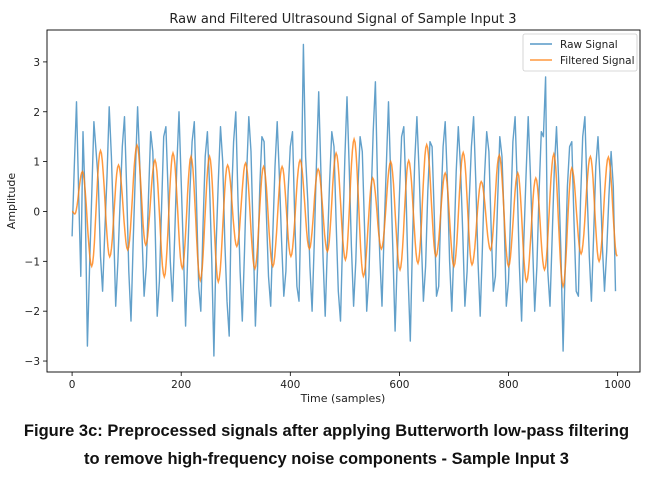 The height and width of the screenshot is (479, 653). What do you see at coordinates (181, 385) in the screenshot?
I see `x-tick-label: 200` at bounding box center [181, 385].